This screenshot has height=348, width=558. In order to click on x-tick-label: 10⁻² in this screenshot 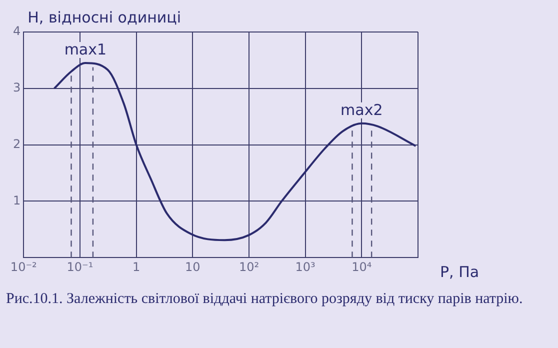, I will do `click(24, 267)`.